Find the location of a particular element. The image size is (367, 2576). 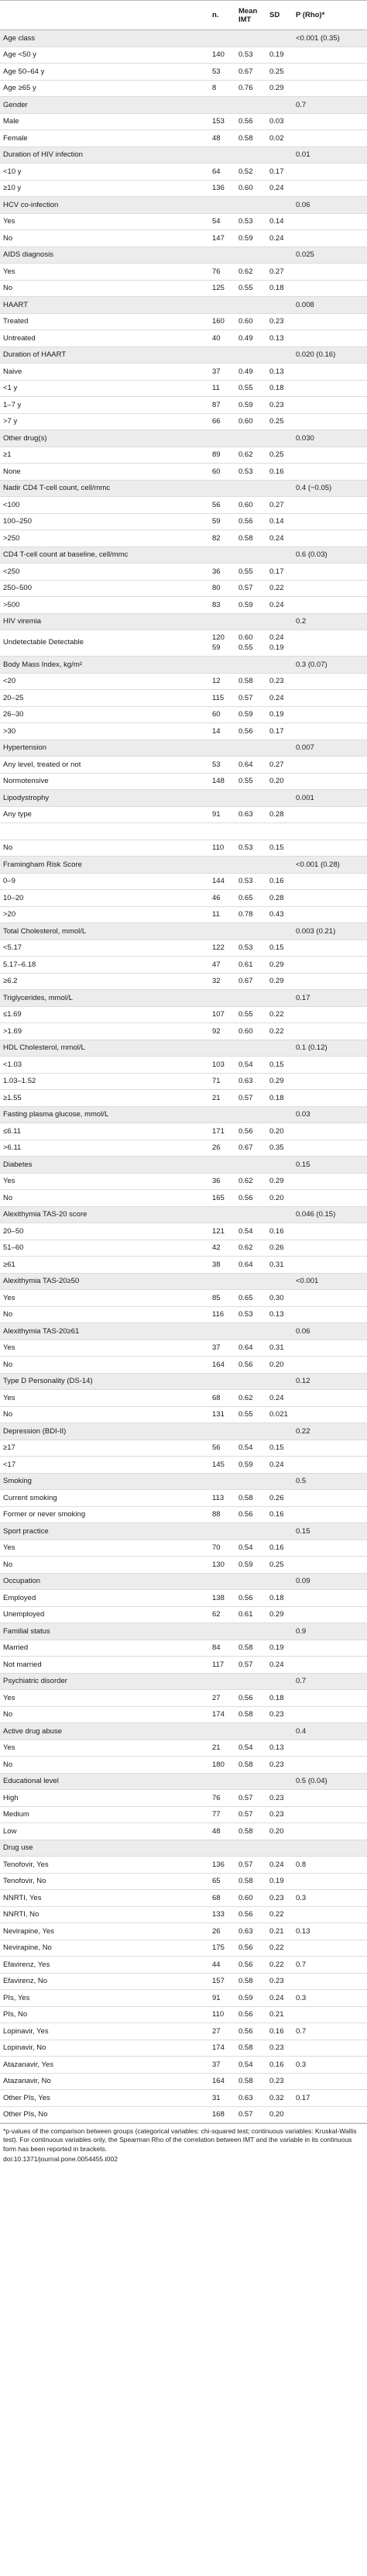

table-row: Efavirenz, No 157 0.58 0.23 is located at coordinates (183, 1981).